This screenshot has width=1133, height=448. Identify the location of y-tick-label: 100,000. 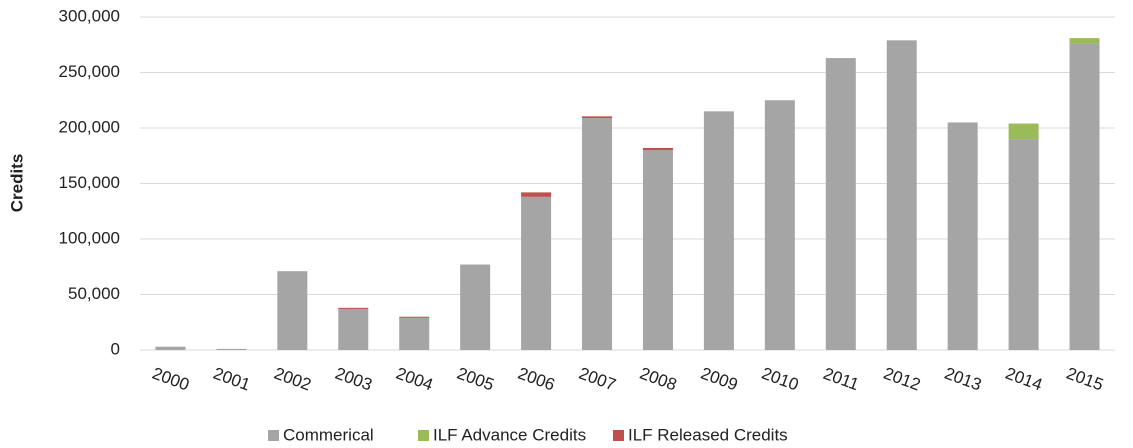
(89, 237).